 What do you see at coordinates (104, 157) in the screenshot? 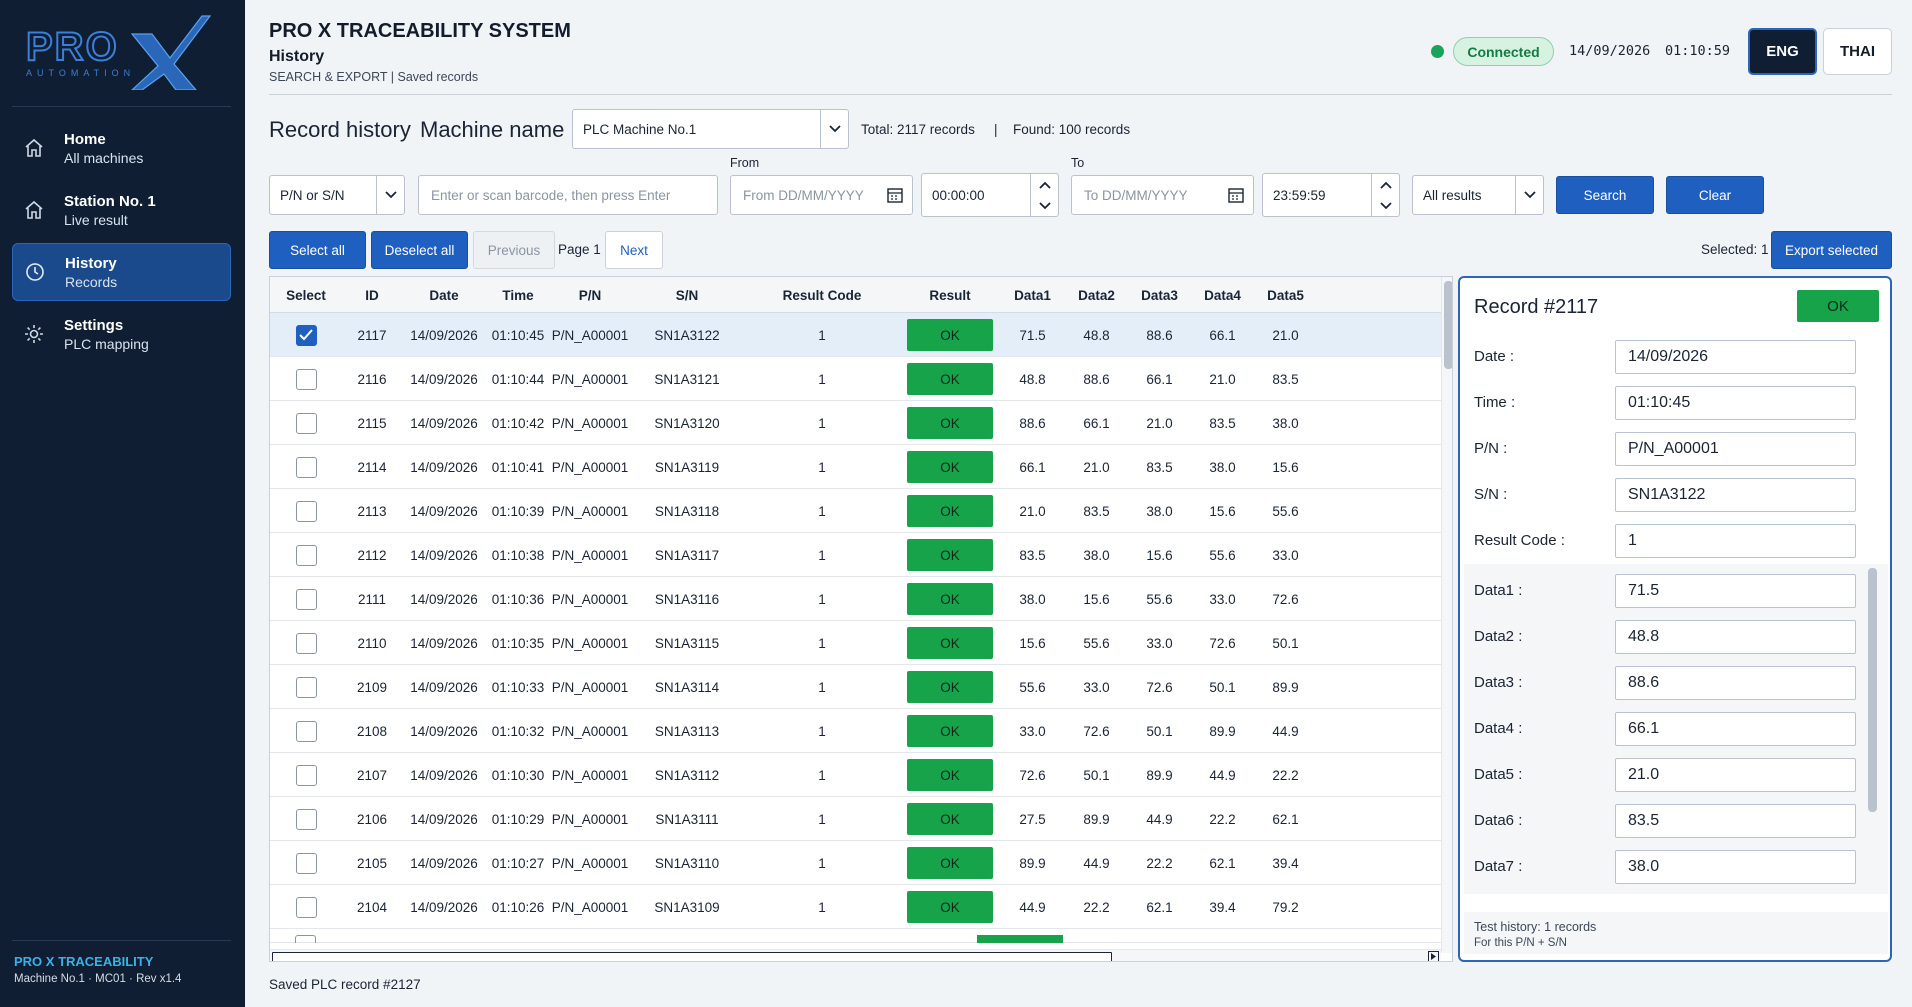
I see `sidebar-item-sub: All machines` at bounding box center [104, 157].